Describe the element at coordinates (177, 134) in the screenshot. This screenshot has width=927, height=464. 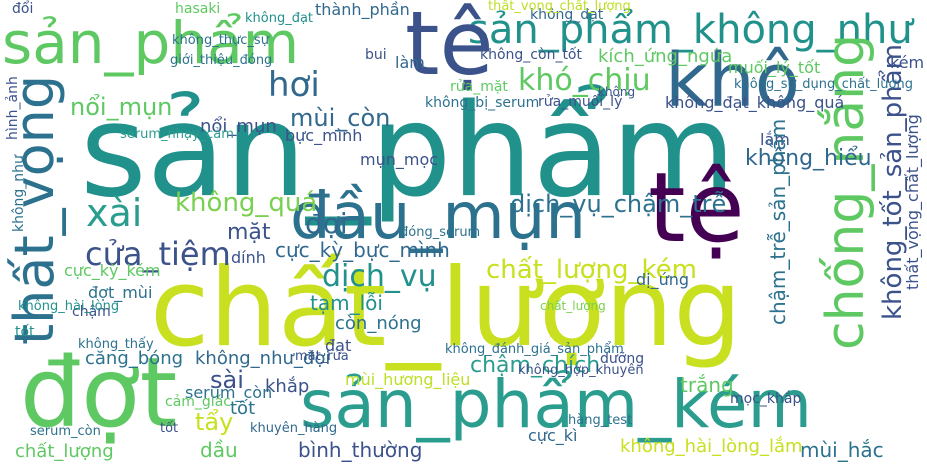
I see `cloud-word: serum_nhạy_cảm` at that location.